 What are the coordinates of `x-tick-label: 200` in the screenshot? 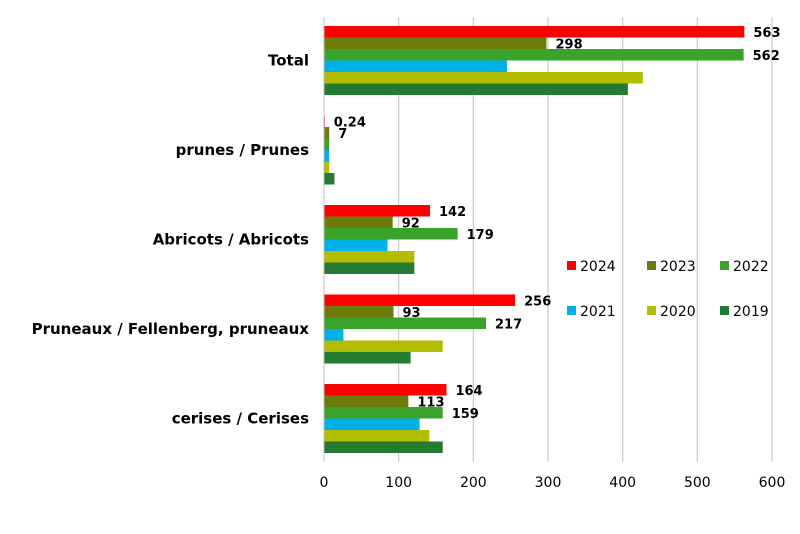 It's located at (473, 483).